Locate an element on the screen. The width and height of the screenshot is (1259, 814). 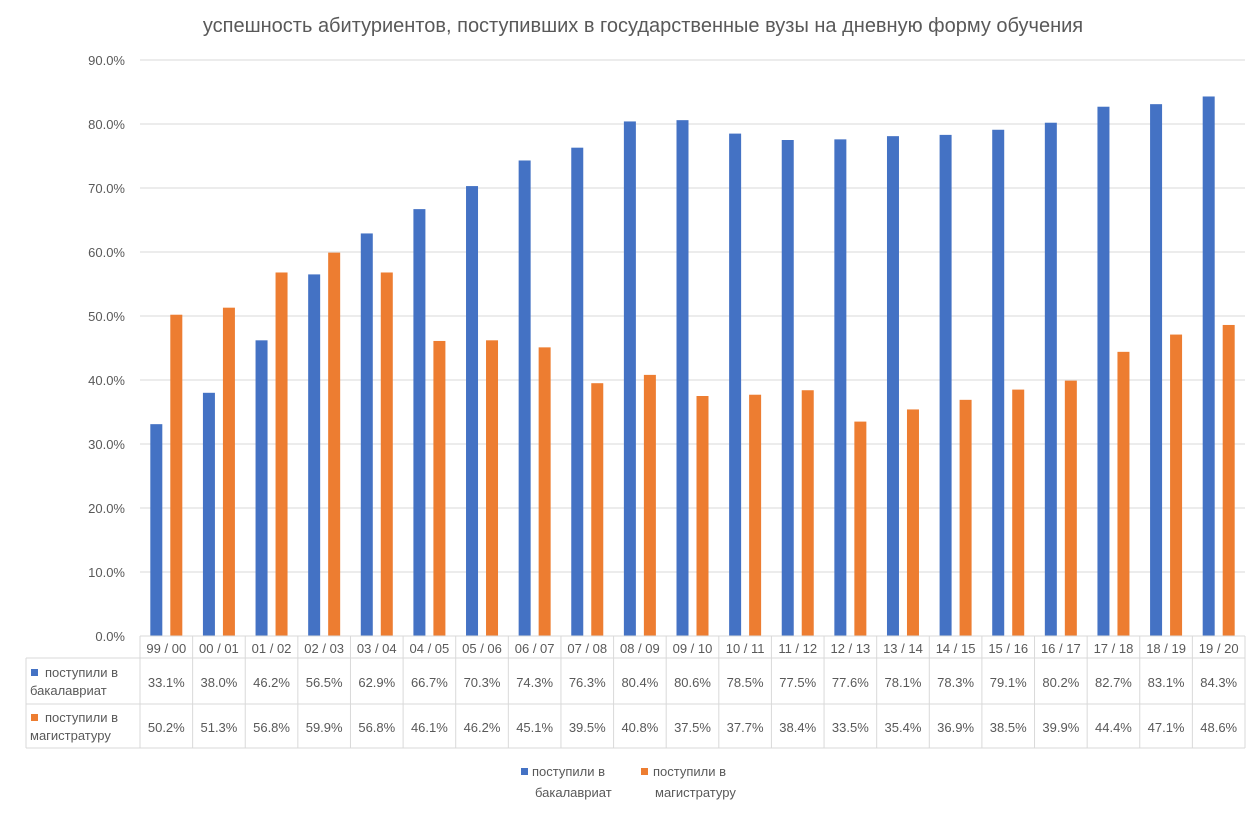
y-tick-label: 0.0% is located at coordinates (110, 636).